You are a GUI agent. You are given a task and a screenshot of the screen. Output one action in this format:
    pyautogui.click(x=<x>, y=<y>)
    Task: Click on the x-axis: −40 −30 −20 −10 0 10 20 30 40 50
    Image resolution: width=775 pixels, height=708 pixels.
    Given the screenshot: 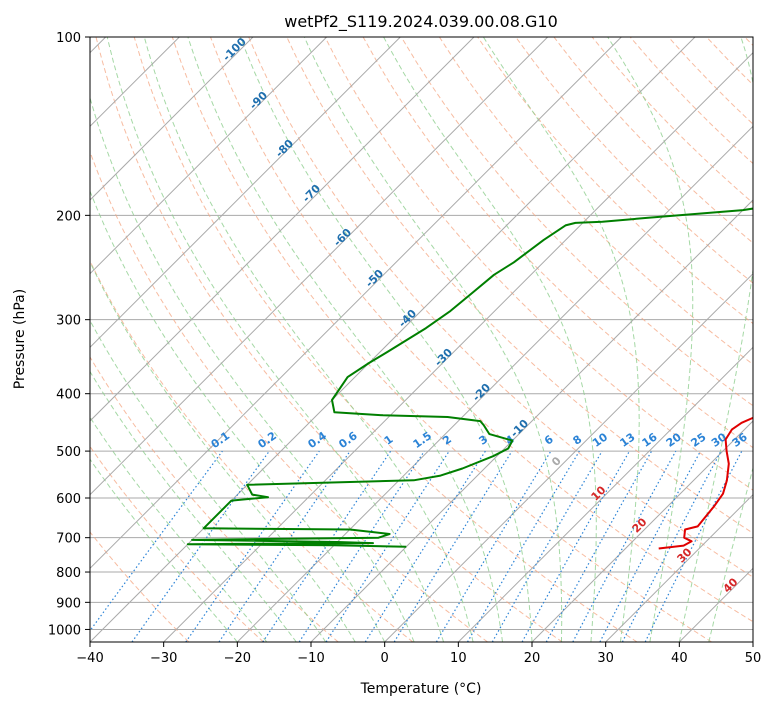 What is the action you would take?
    pyautogui.click(x=418, y=654)
    